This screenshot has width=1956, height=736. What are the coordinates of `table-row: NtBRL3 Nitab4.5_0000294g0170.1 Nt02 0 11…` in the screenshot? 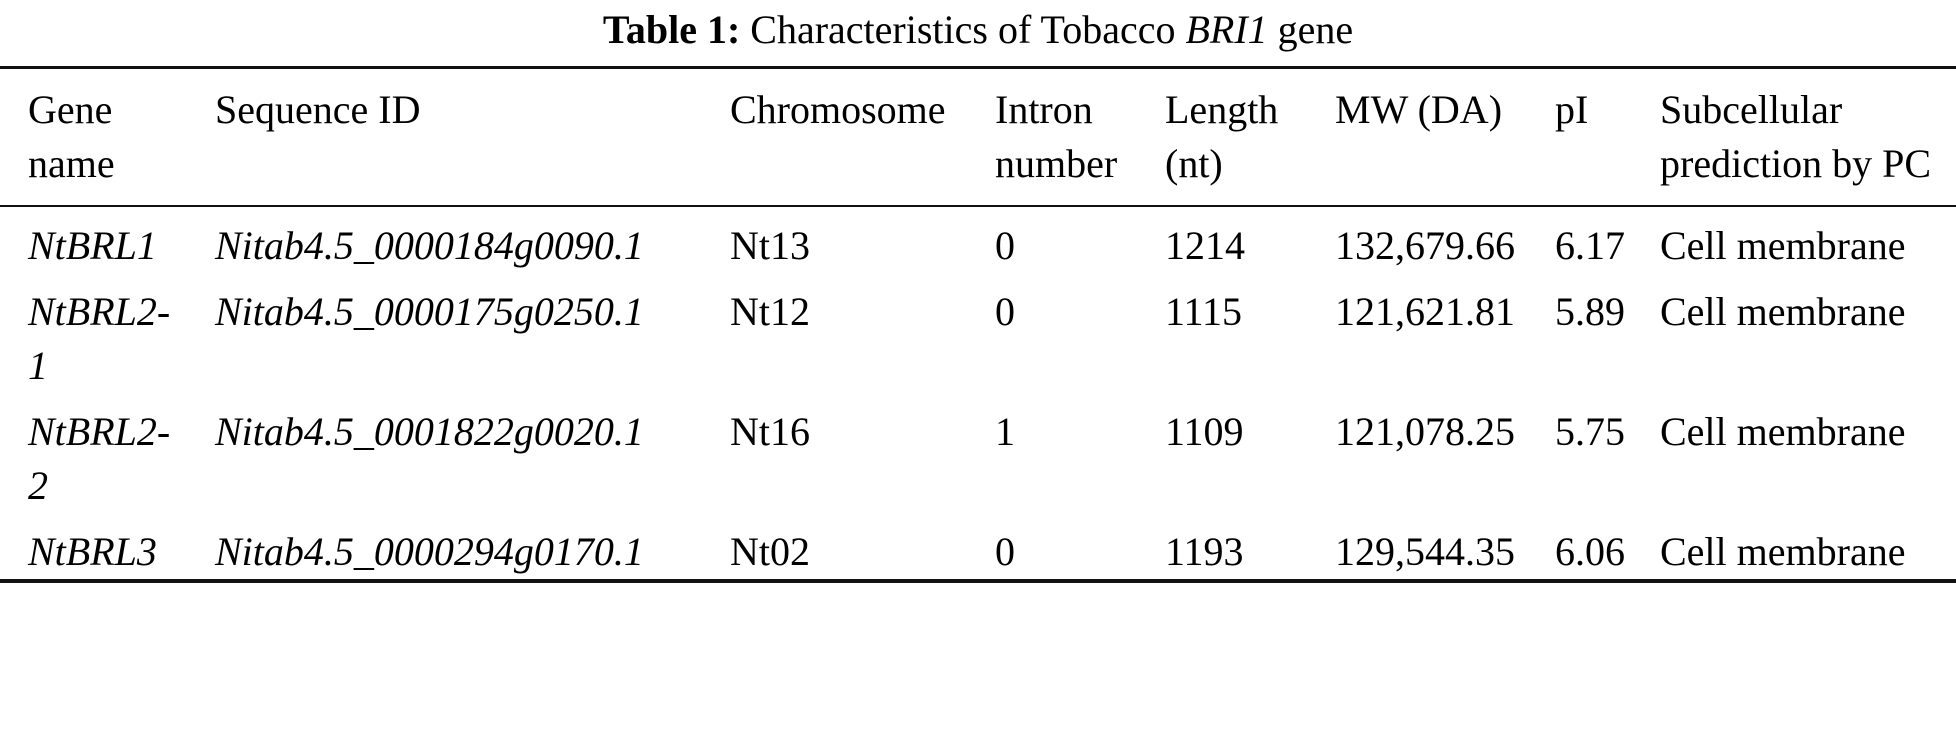 It's located at (978, 547).